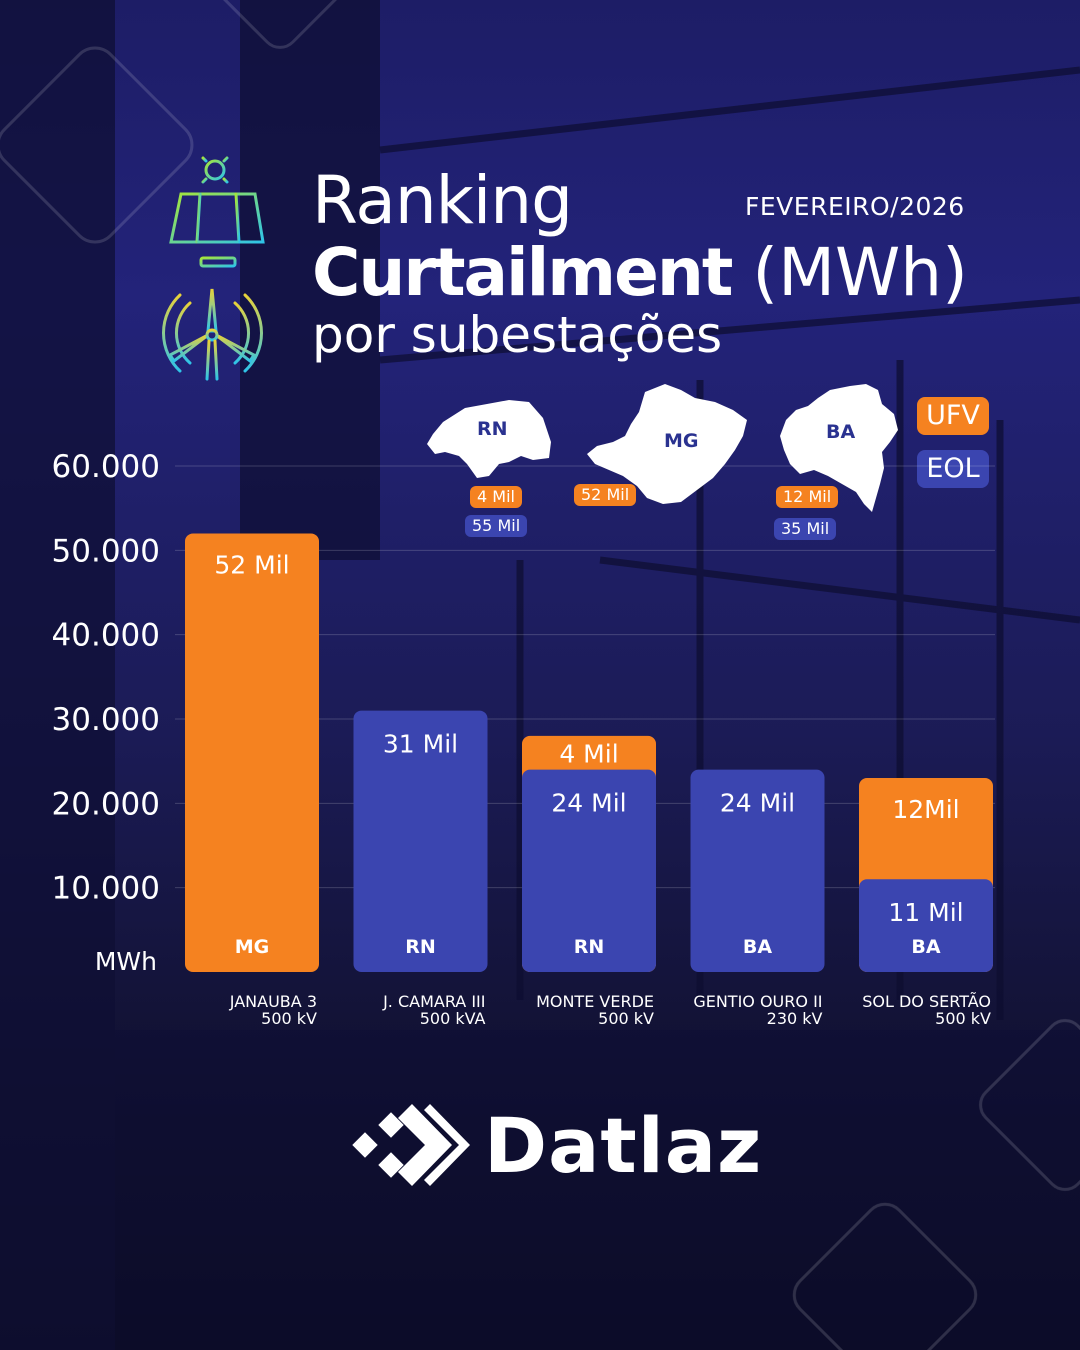 The image size is (1080, 1350). I want to click on state-label-ba: BA, so click(841, 432).